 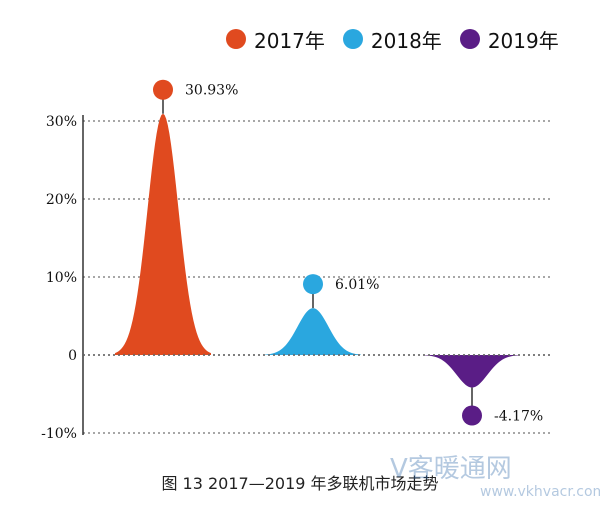 What do you see at coordinates (61, 200) in the screenshot?
I see `y-tick-label: 20%` at bounding box center [61, 200].